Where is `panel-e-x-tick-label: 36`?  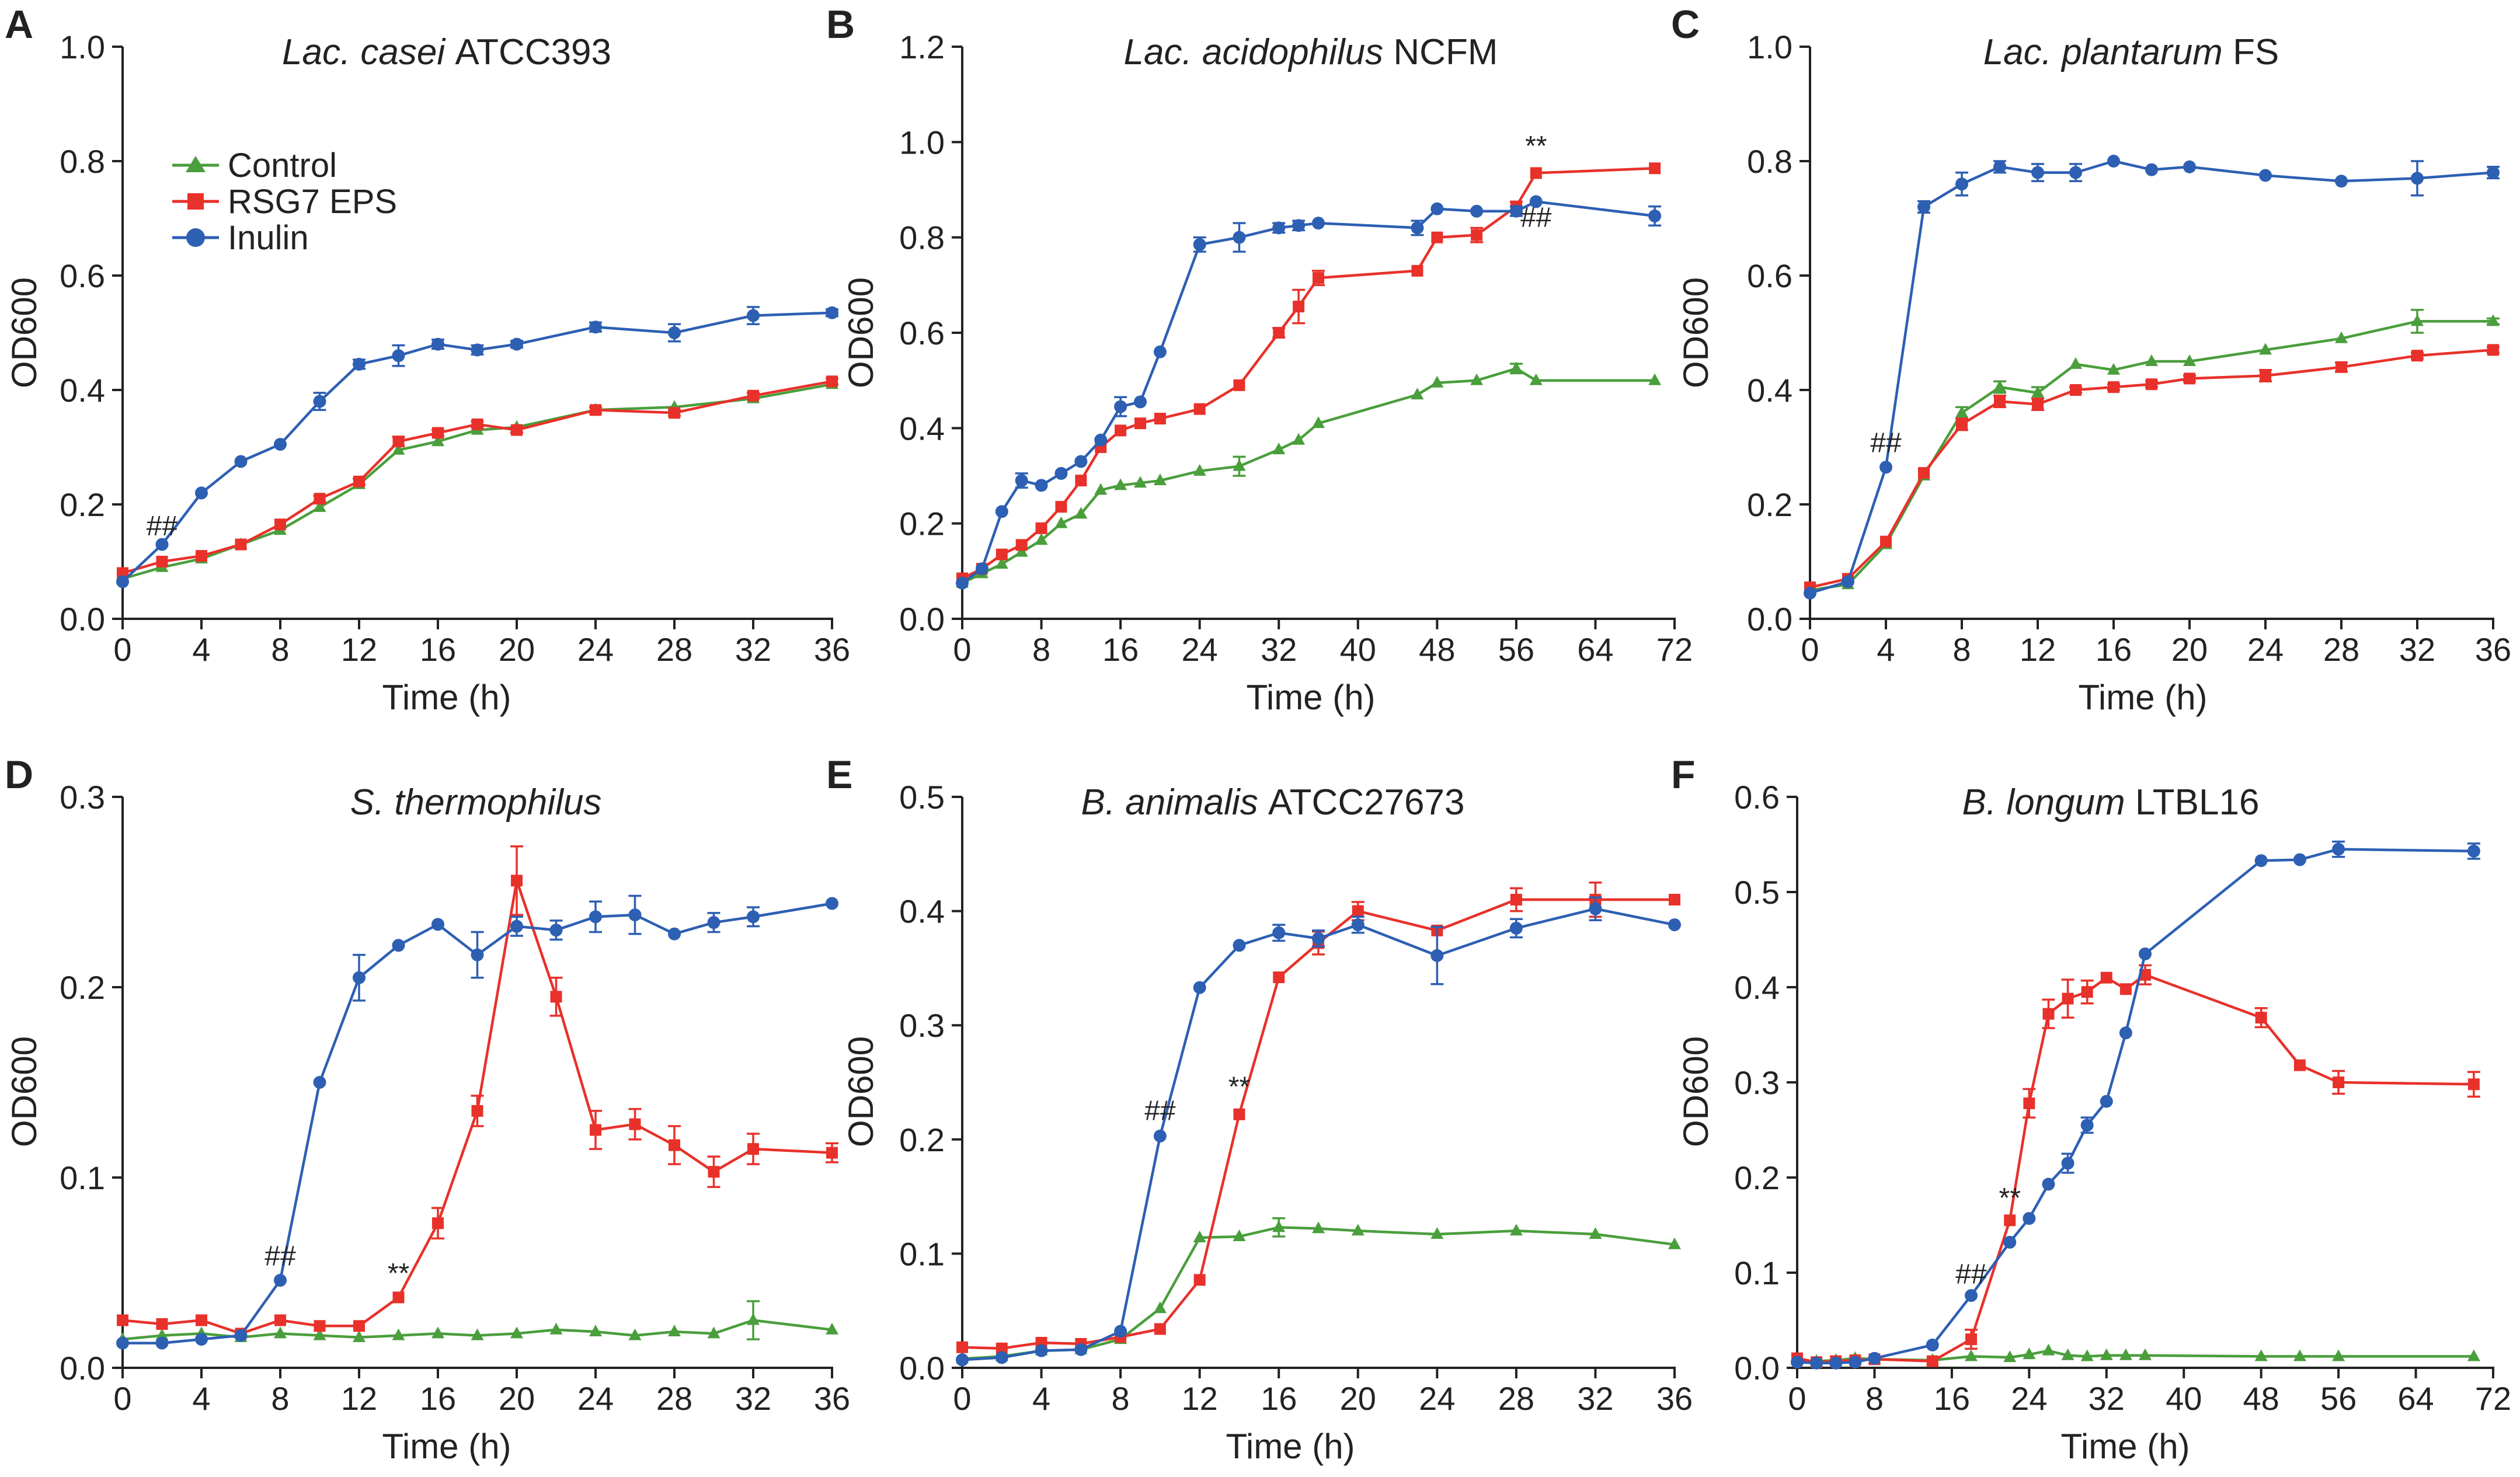 panel-e-x-tick-label: 36 is located at coordinates (1674, 1398).